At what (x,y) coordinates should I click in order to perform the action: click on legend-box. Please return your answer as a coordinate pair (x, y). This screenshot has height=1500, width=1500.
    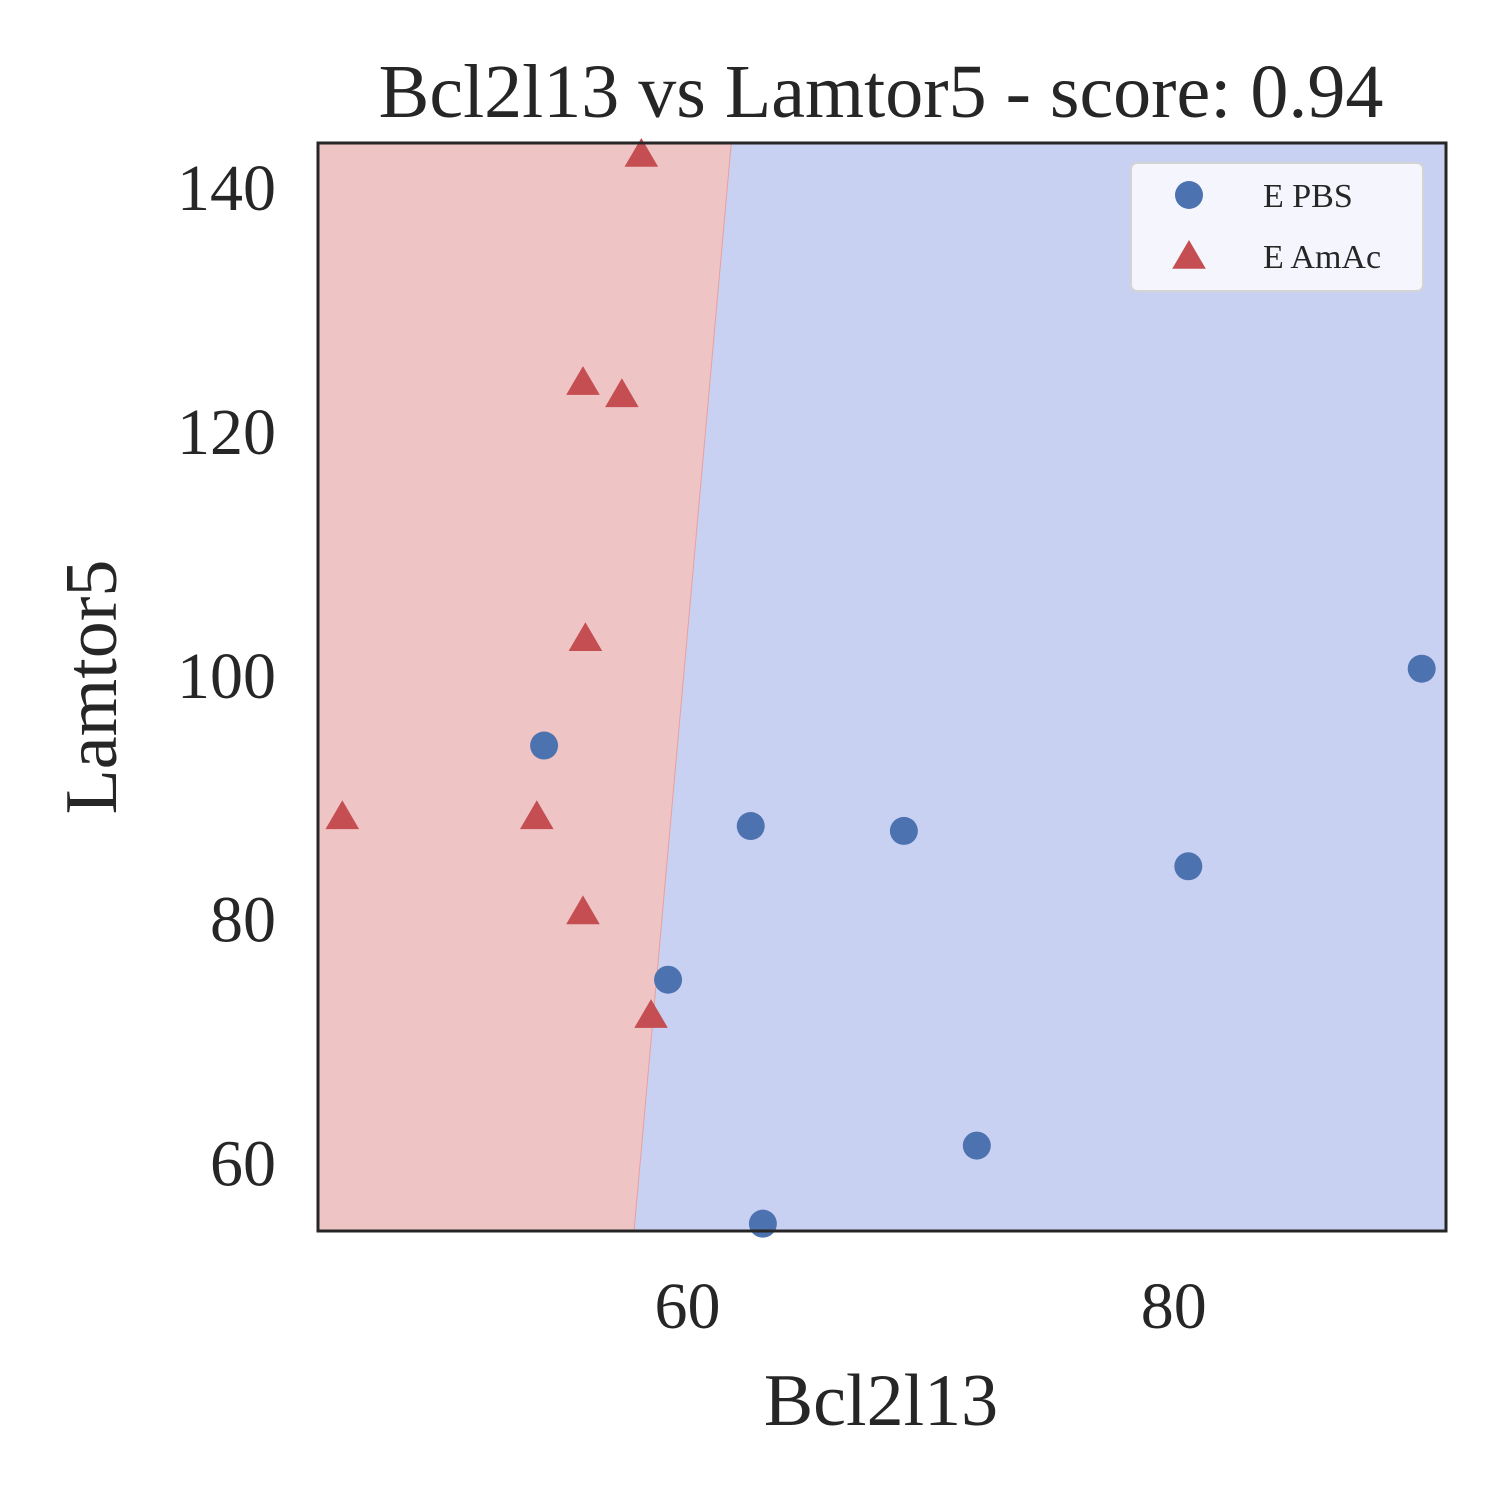
    Looking at the image, I should click on (1277, 227).